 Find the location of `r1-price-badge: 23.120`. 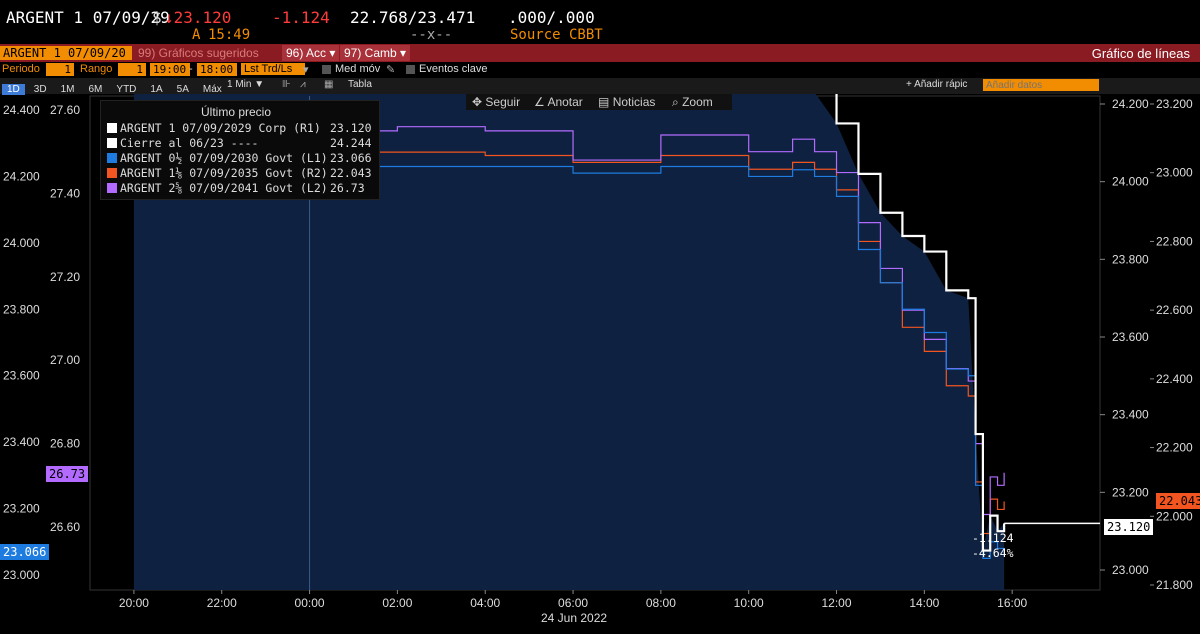

r1-price-badge: 23.120 is located at coordinates (1129, 527).